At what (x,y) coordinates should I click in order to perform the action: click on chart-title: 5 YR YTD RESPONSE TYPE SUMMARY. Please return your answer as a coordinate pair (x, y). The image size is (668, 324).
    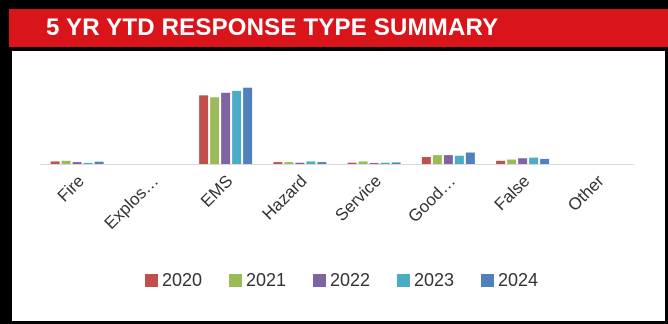
    Looking at the image, I should click on (272, 27).